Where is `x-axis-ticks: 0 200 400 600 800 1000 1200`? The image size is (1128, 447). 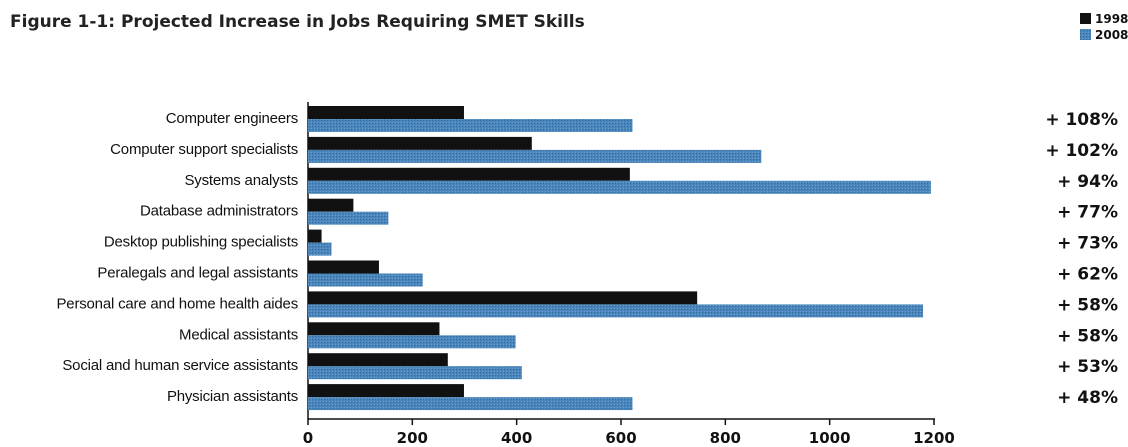
x-axis-ticks: 0 200 400 600 800 1000 1200 is located at coordinates (629, 433).